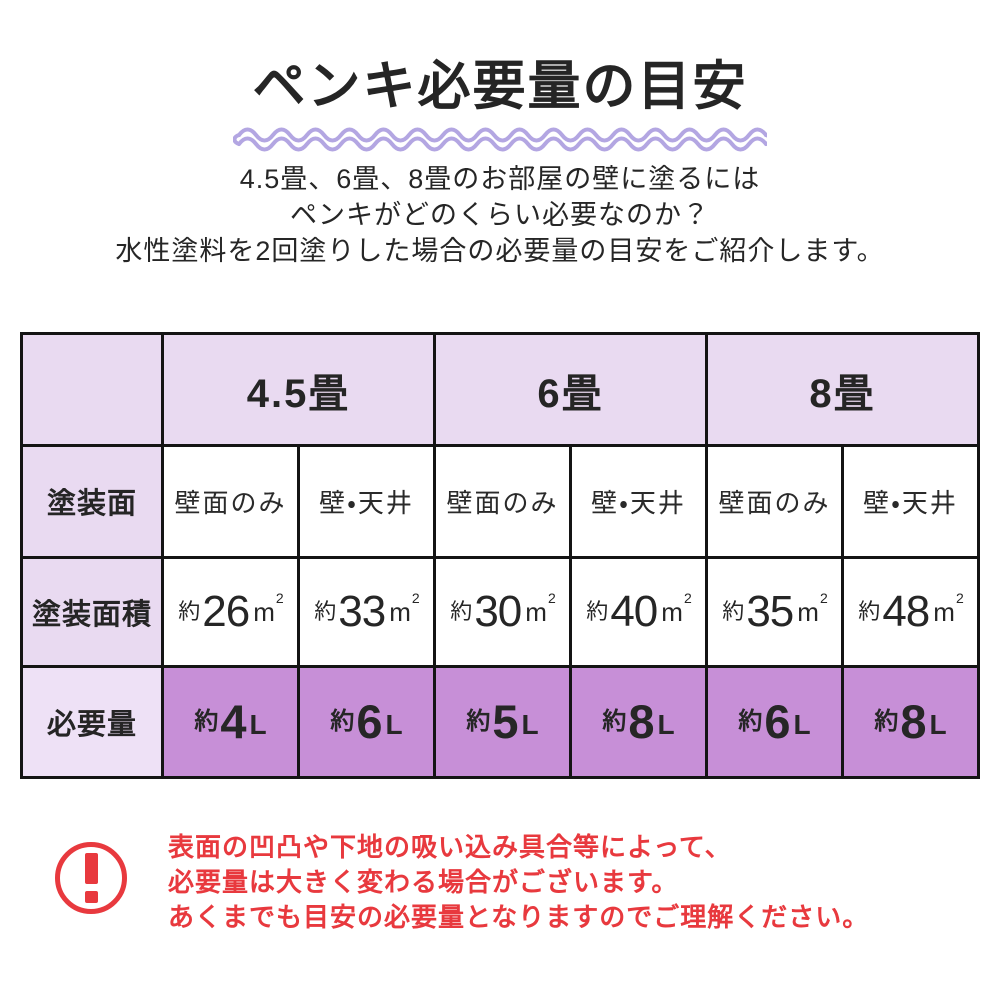  I want to click on intro-line-2: ペンキがどのくらい必要なのか？, so click(500, 215).